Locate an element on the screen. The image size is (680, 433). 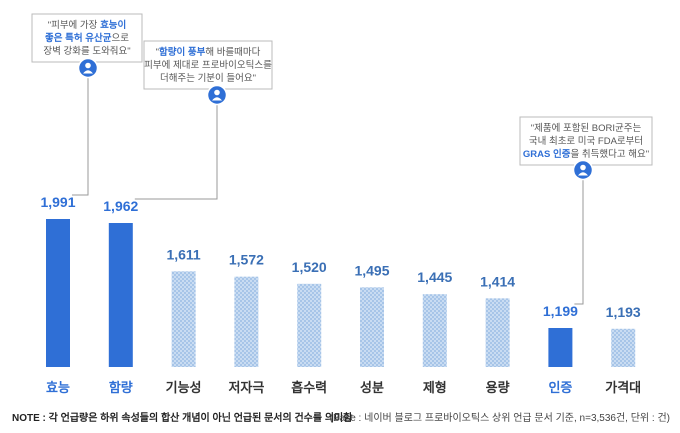
value-label-10: 1,193 is located at coordinates (623, 312).